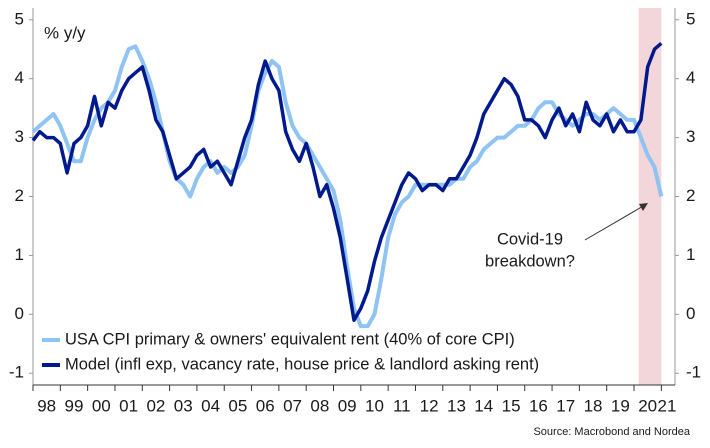 Image resolution: width=710 pixels, height=448 pixels. I want to click on annotation: breakdown?, so click(530, 261).